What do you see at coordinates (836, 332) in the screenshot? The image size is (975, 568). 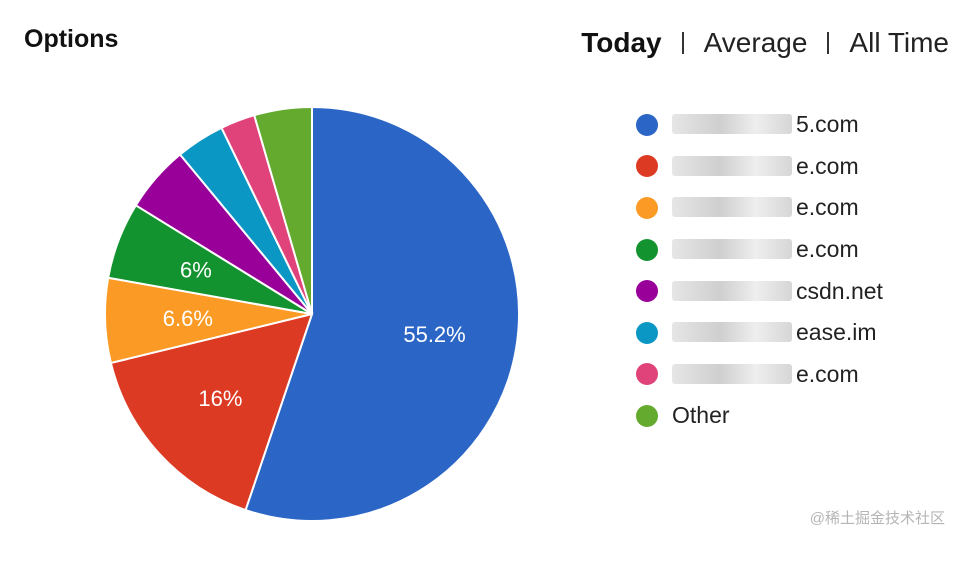 I see `legend-label-visible: ease.im` at bounding box center [836, 332].